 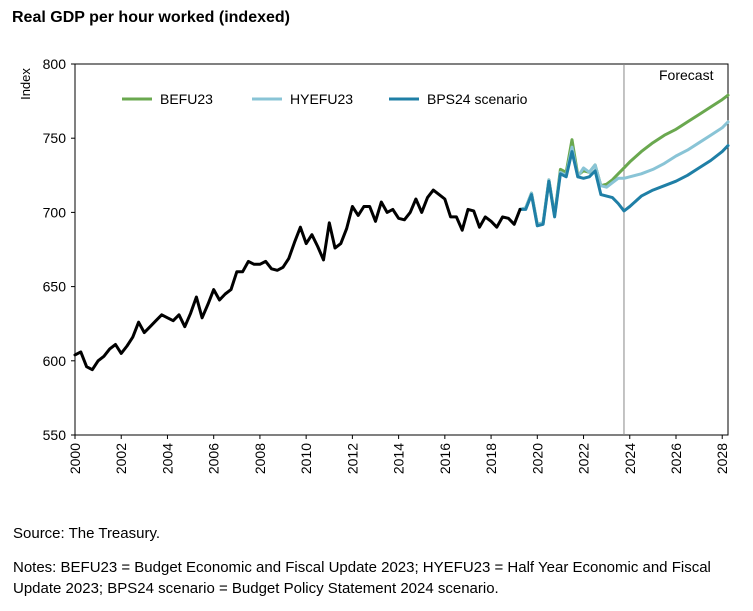 I want to click on x-tick-label: 2010, so click(x=306, y=458).